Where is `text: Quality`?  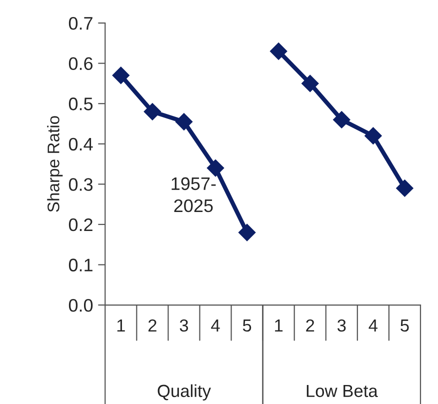 text: Quality is located at coordinates (184, 392).